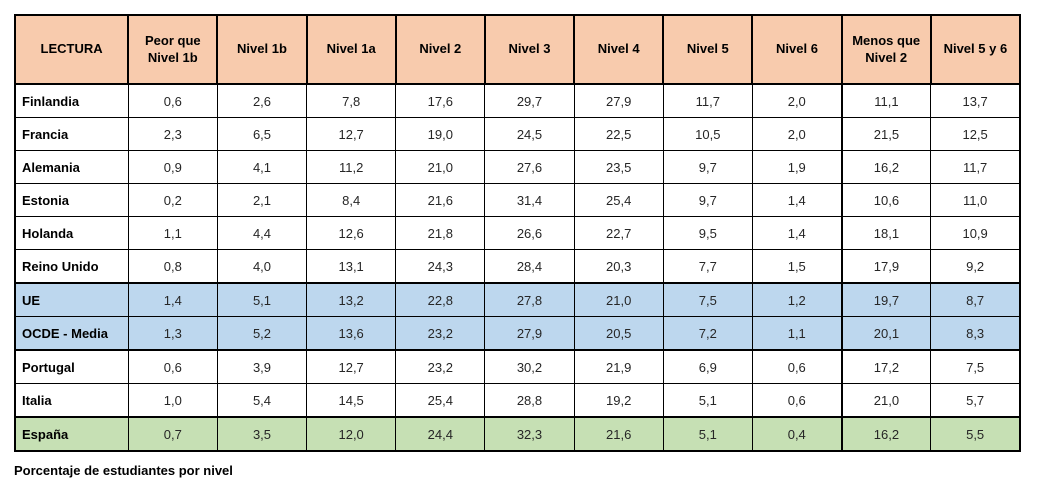 Image resolution: width=1049 pixels, height=494 pixels. I want to click on data-cell: 9,5, so click(707, 233).